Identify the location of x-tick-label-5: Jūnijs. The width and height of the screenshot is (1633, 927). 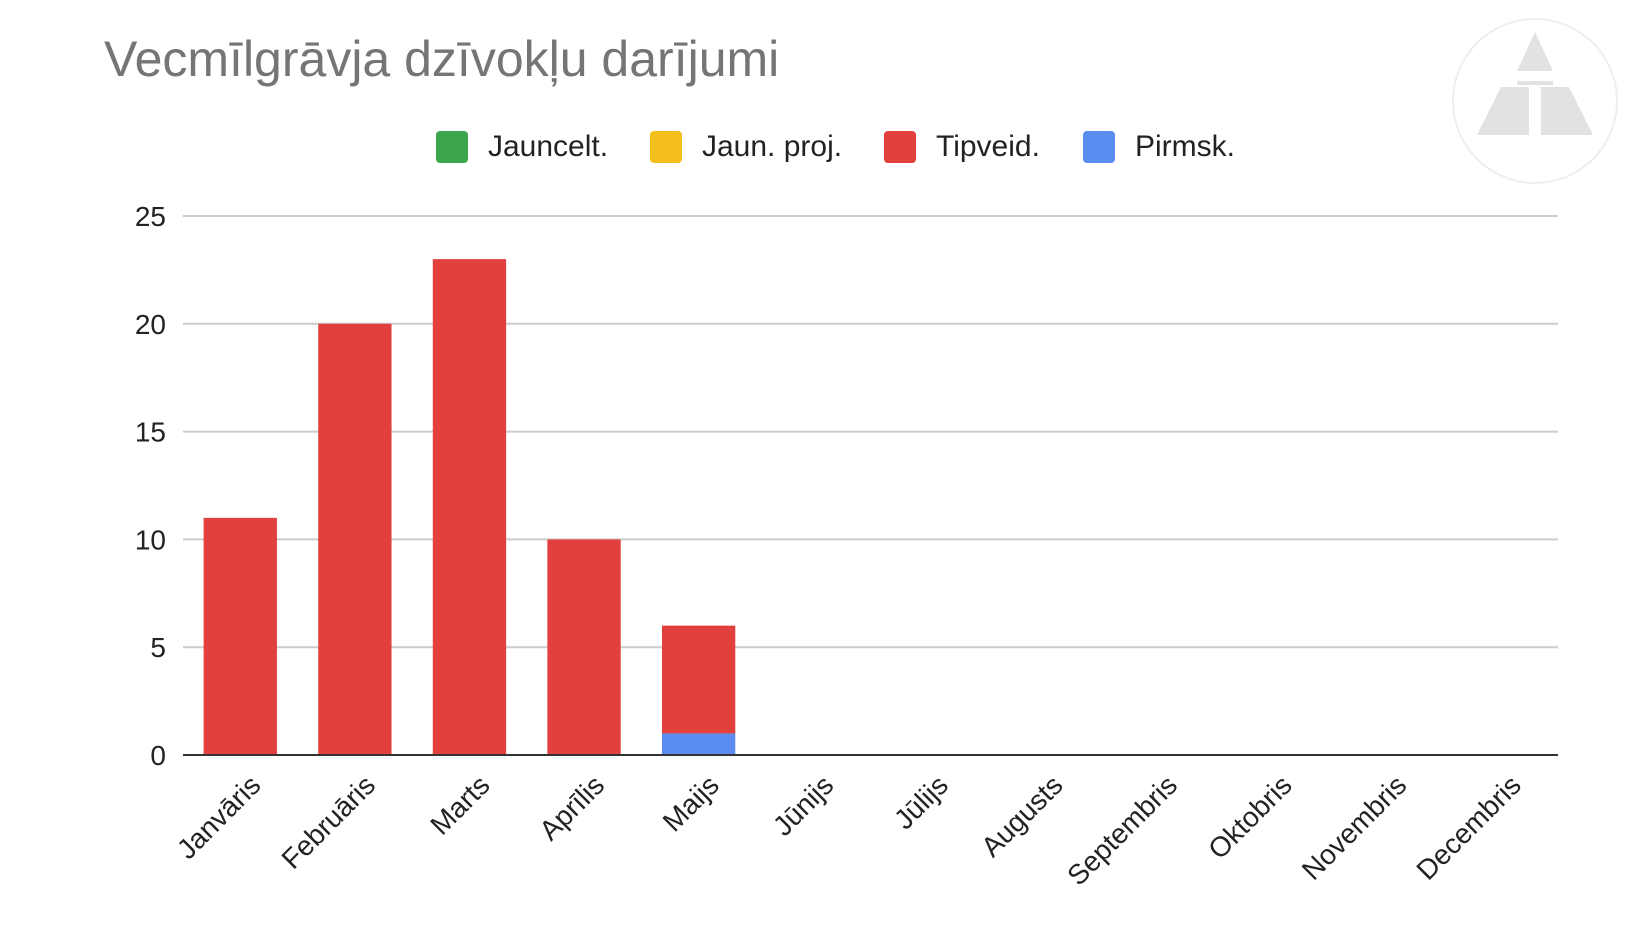
(803, 805).